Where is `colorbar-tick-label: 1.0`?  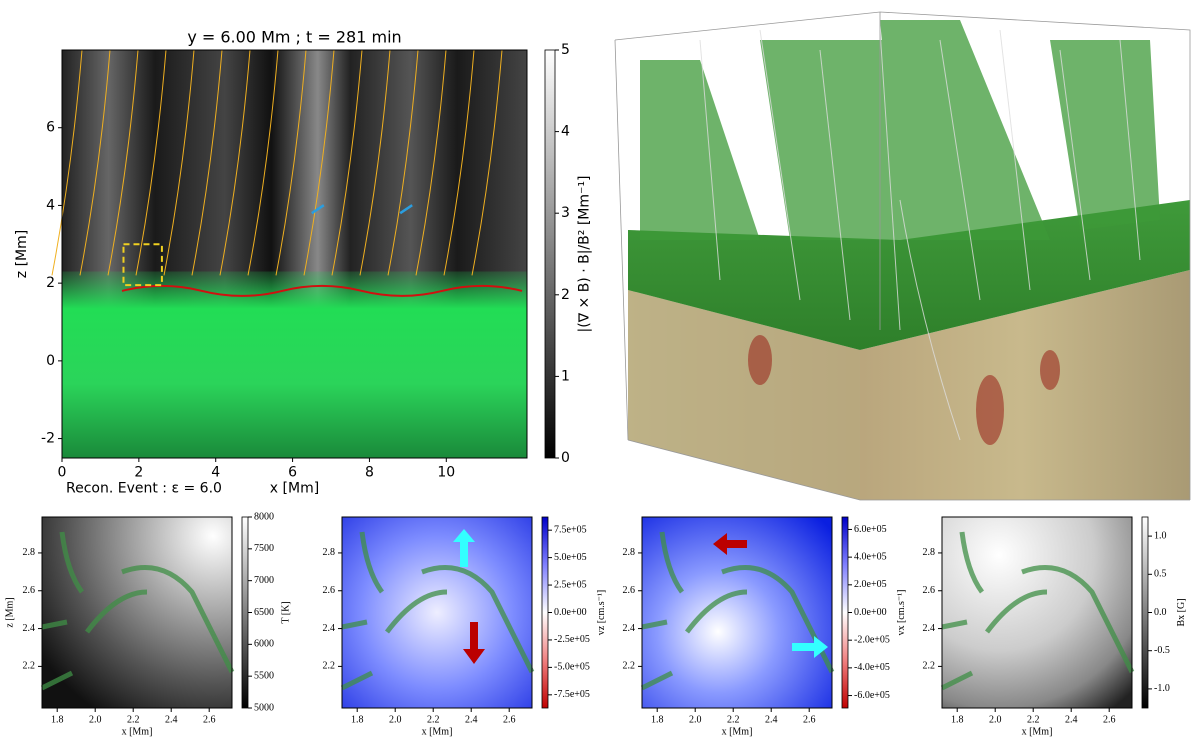
colorbar-tick-label: 1.0 is located at coordinates (1160, 535).